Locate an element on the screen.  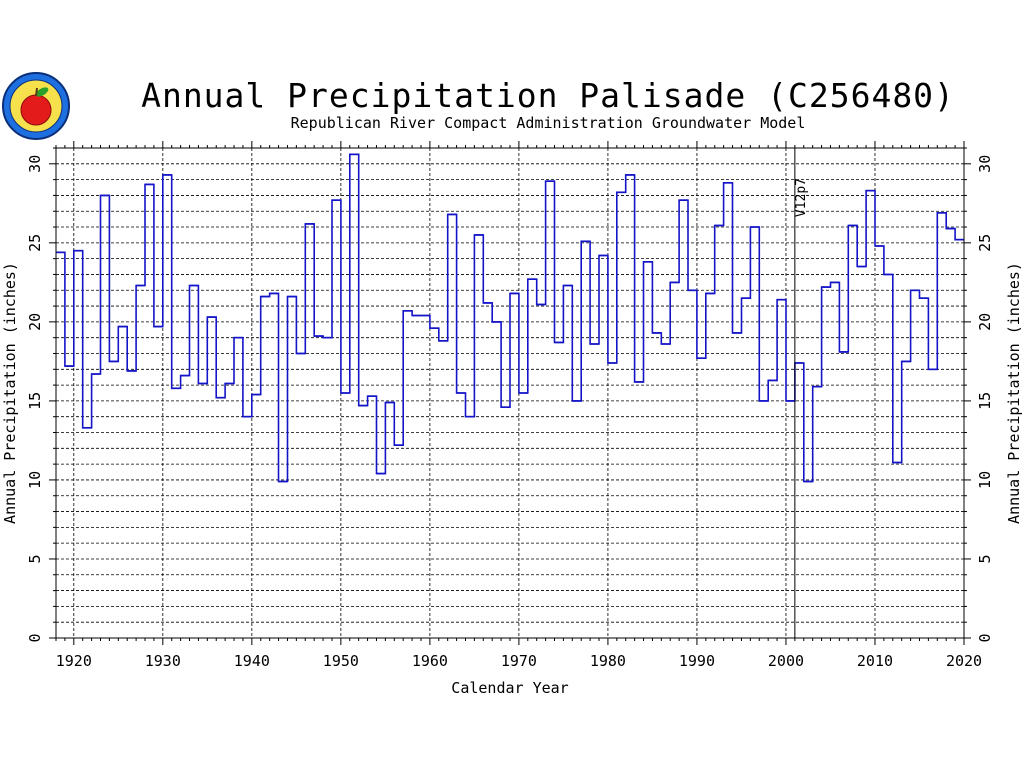
y-tick-label: 15 is located at coordinates (35, 401).